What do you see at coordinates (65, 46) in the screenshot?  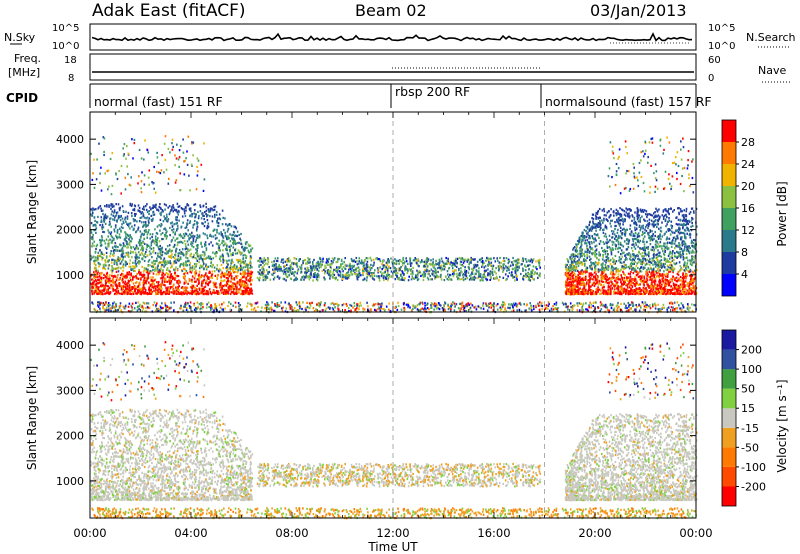 I see `noise-left-tick-bottom: 10^0` at bounding box center [65, 46].